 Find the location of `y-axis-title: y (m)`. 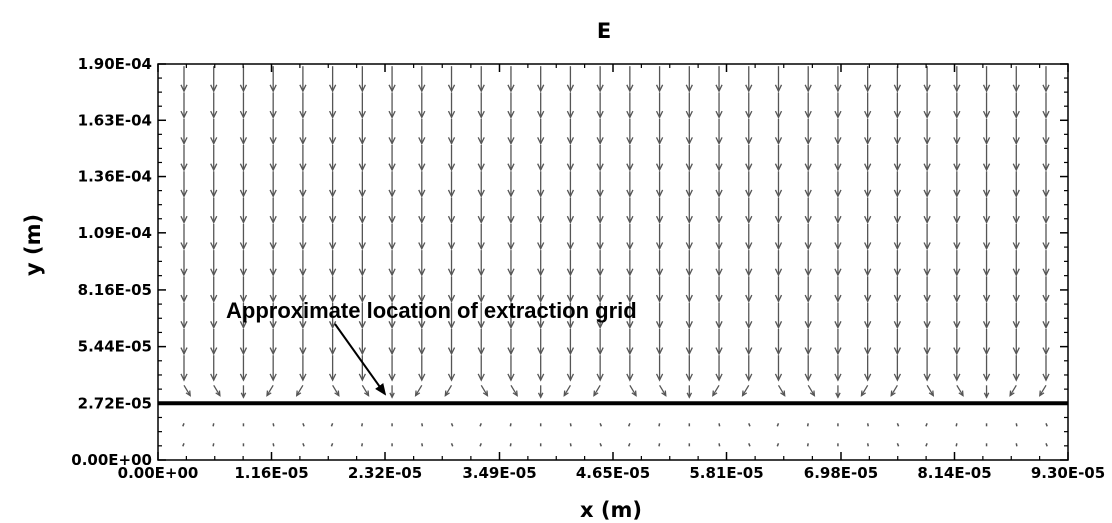

y-axis-title: y (m) is located at coordinates (33, 245).